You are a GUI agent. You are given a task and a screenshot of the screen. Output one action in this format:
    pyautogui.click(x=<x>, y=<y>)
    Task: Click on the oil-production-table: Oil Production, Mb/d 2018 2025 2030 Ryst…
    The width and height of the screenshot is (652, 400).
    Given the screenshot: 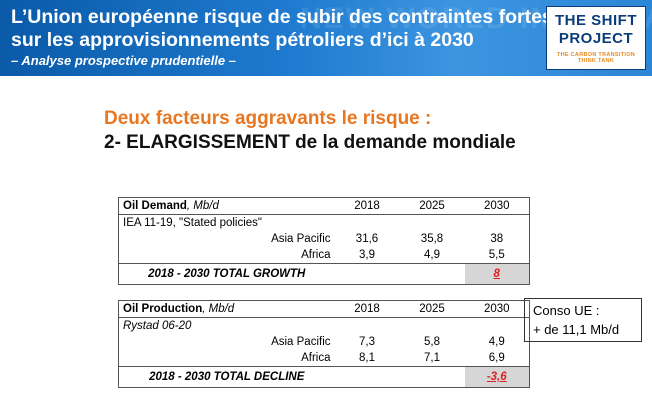 What is the action you would take?
    pyautogui.click(x=324, y=344)
    